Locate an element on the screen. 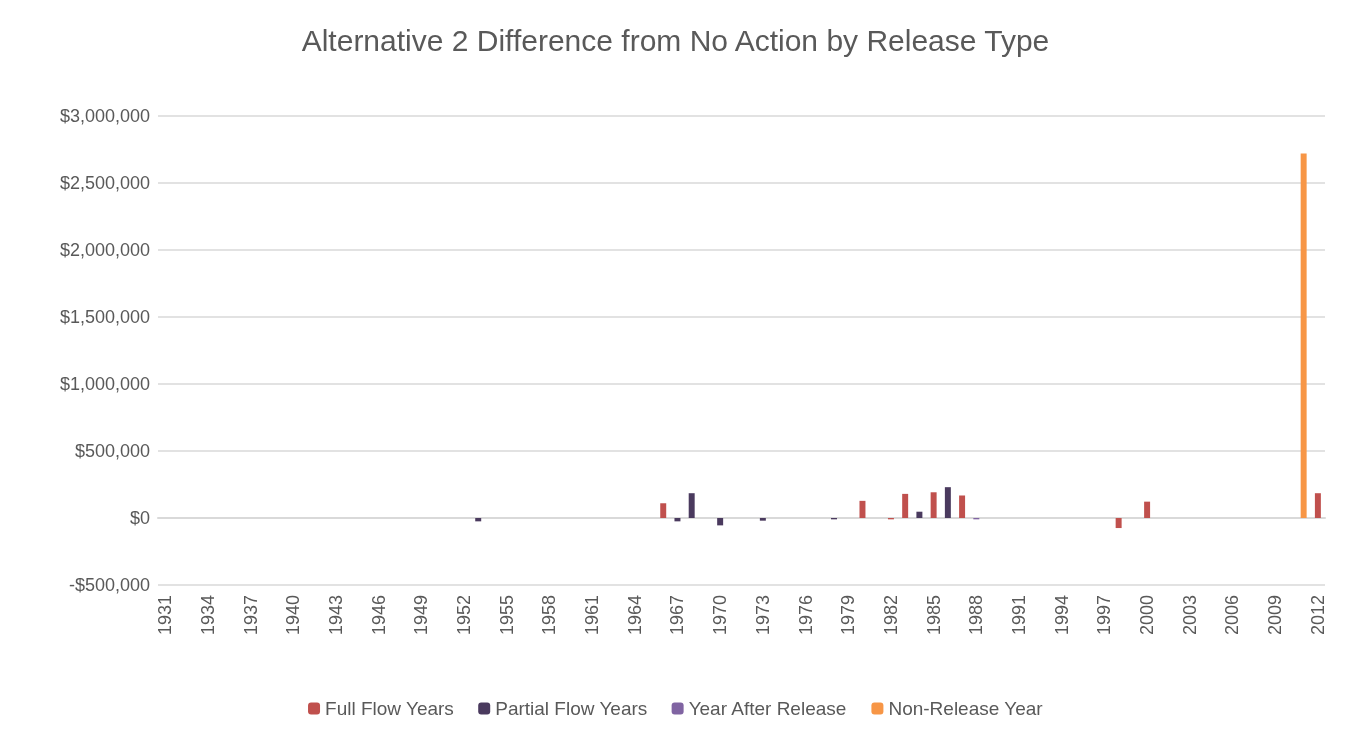 Image resolution: width=1351 pixels, height=743 pixels. x-tick-label: 1946 is located at coordinates (378, 615).